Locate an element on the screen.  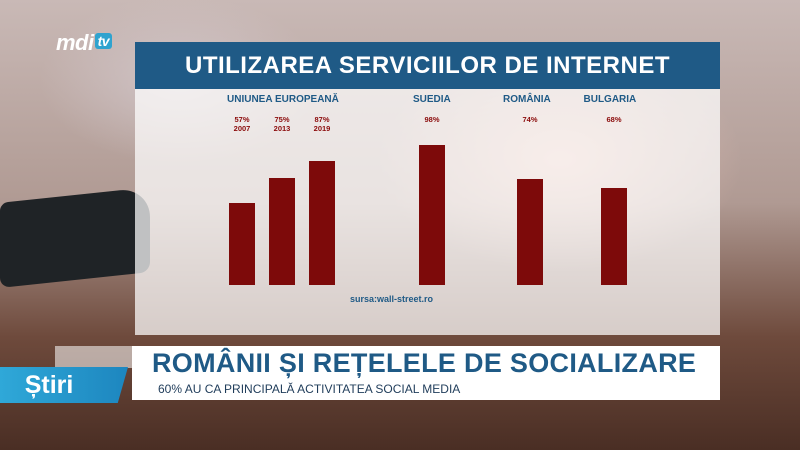
data-label: 68% is located at coordinates (614, 119).